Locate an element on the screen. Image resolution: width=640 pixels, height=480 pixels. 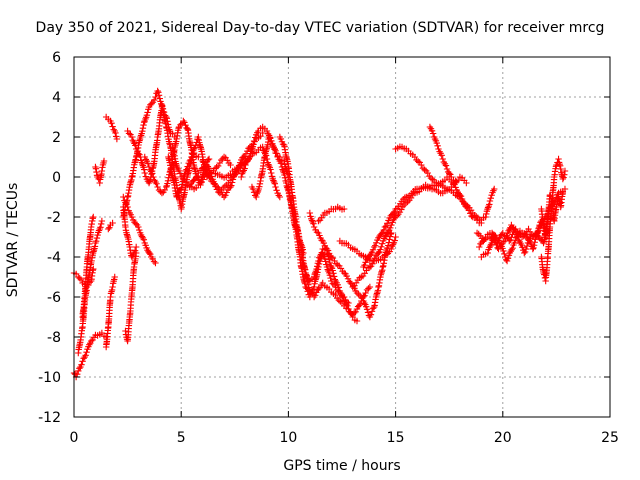
y-tick-label: 4 is located at coordinates (56, 98).